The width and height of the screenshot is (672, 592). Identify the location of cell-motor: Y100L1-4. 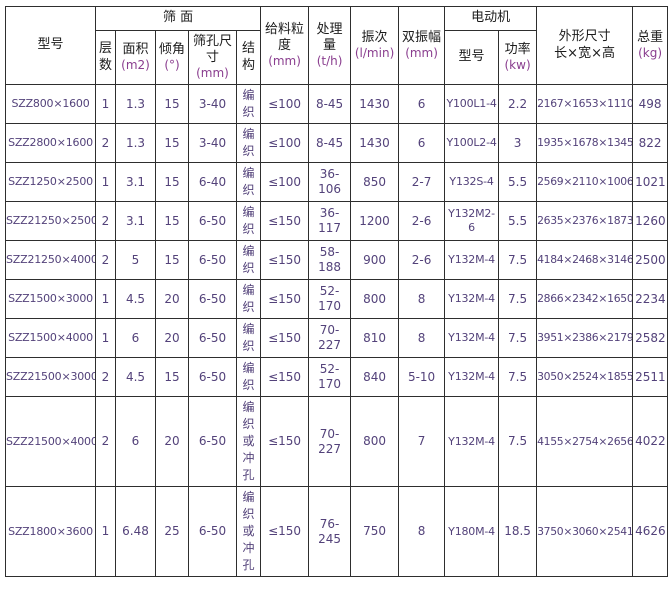
(472, 104).